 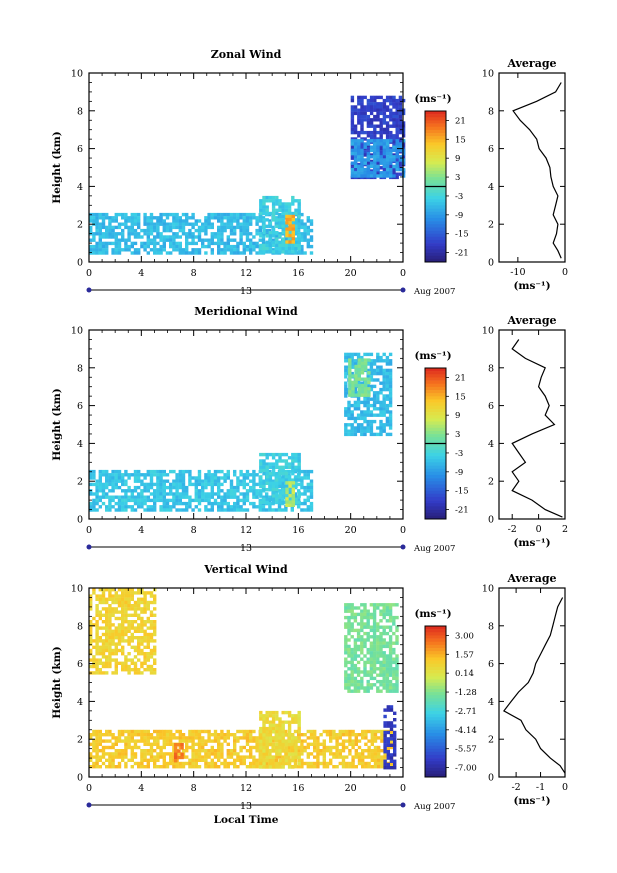 I want to click on colorbar-label: -15, so click(x=462, y=492).